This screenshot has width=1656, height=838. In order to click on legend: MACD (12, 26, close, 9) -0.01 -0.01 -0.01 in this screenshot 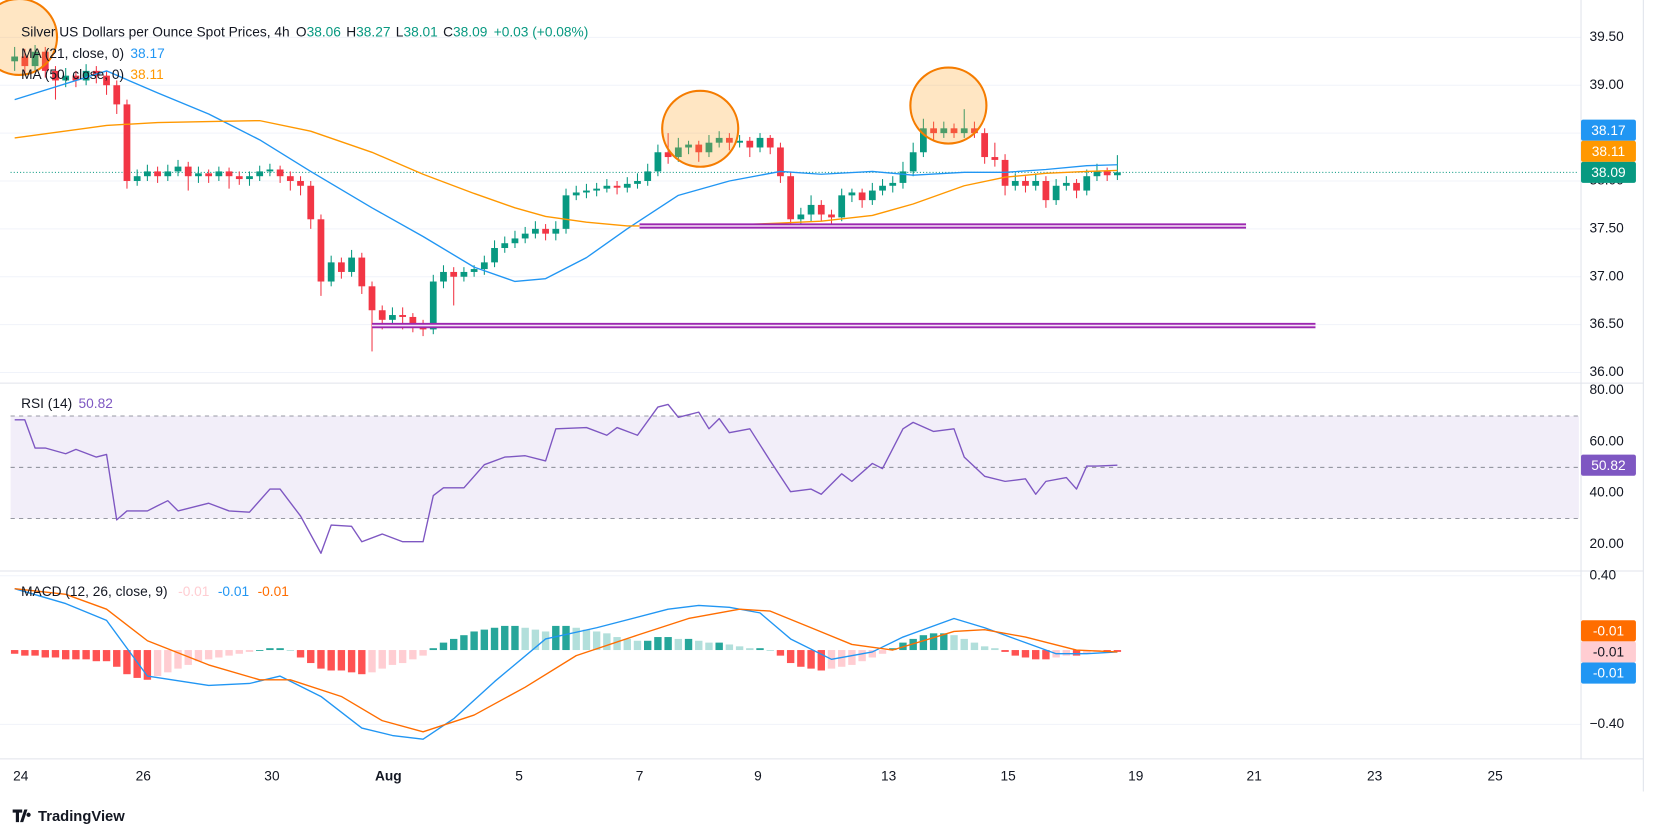, I will do `click(155, 591)`.